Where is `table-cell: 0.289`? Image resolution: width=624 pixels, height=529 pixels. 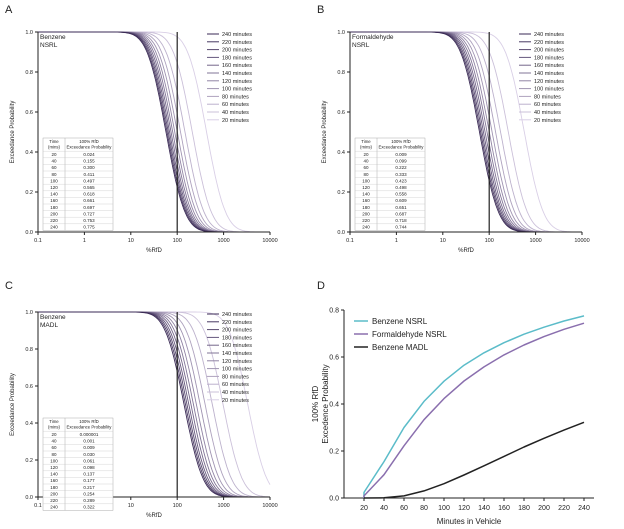 table-cell: 0.289 is located at coordinates (89, 500).